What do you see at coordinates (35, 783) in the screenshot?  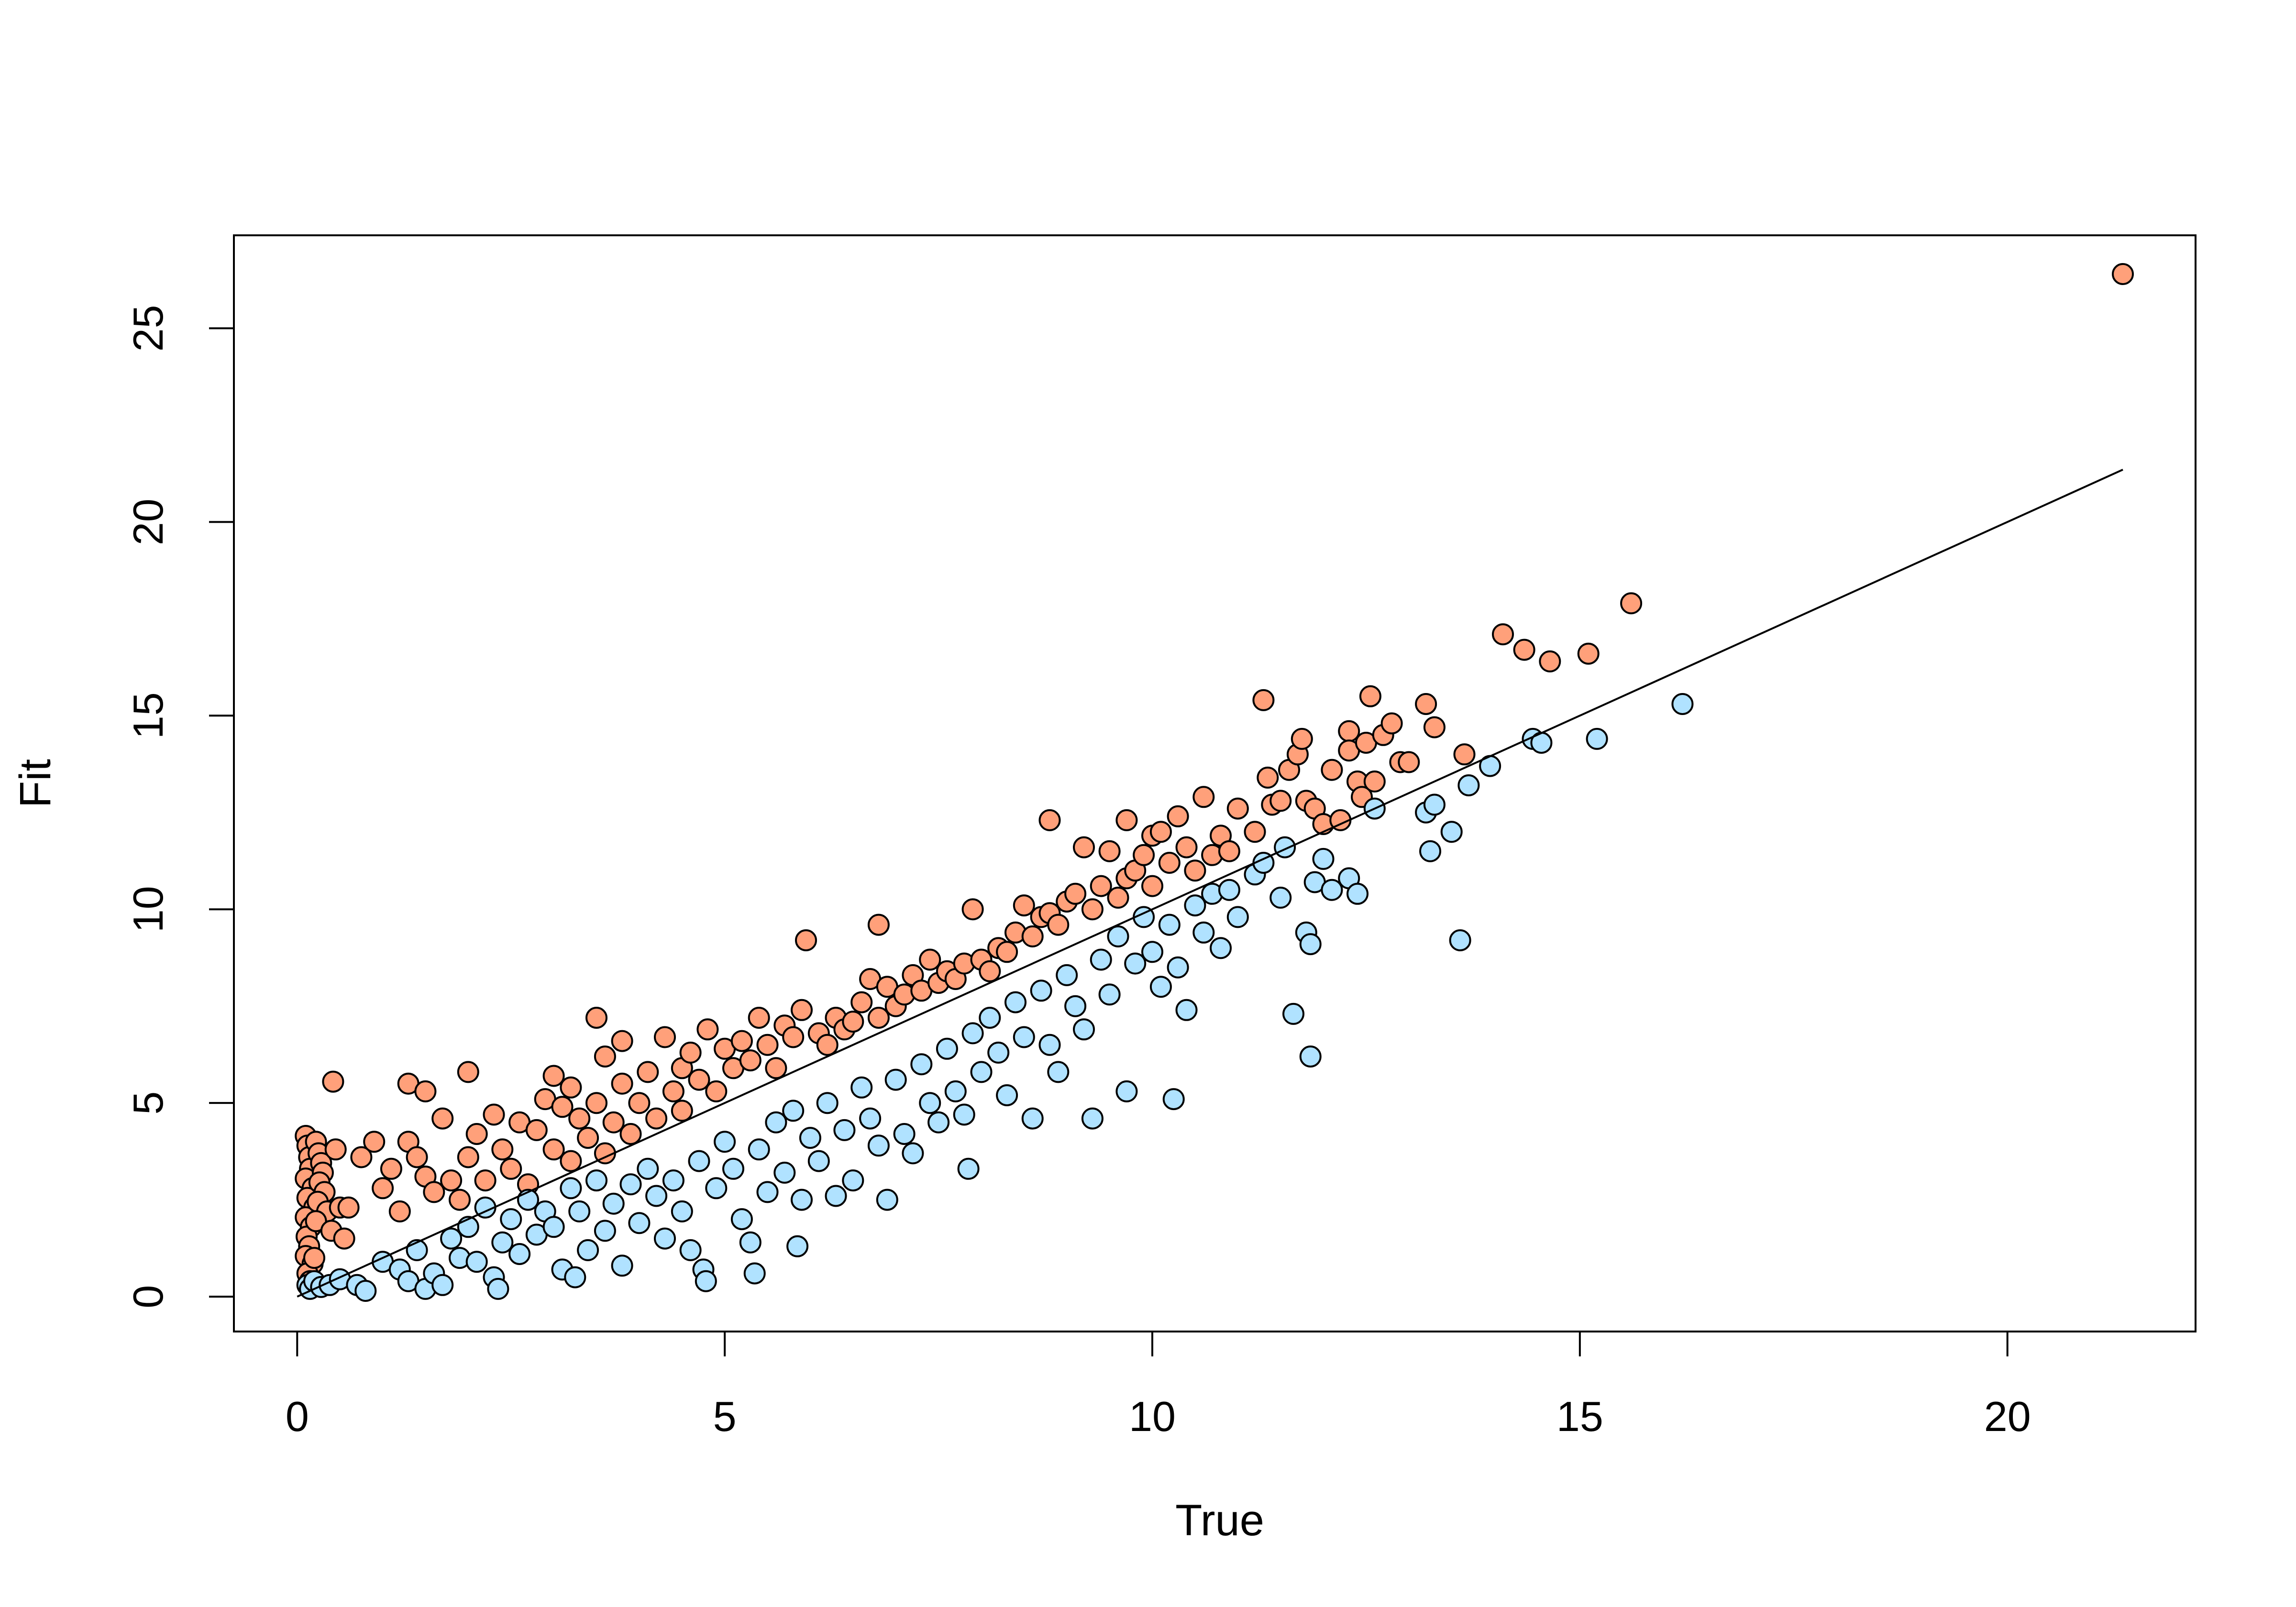 I see `y-axis-label: Fit` at bounding box center [35, 783].